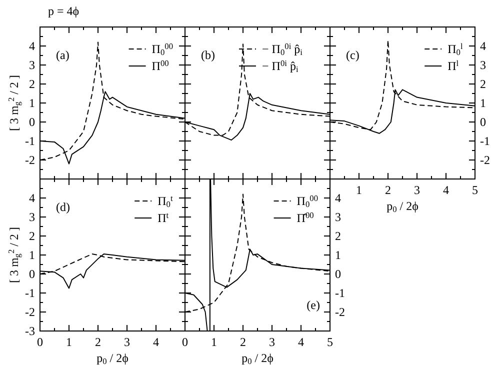 This screenshot has width=491, height=365. I want to click on legend-label: Π$^{t}$, so click(164, 218).